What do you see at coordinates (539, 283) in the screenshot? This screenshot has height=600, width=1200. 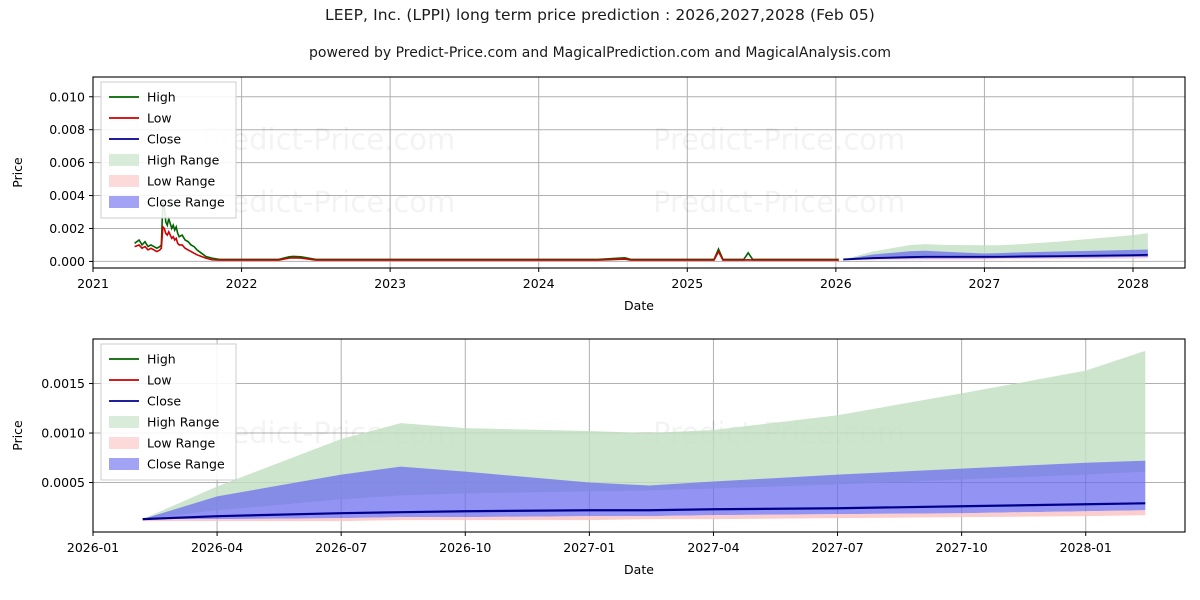 I see `x-tick-label: 2024` at bounding box center [539, 283].